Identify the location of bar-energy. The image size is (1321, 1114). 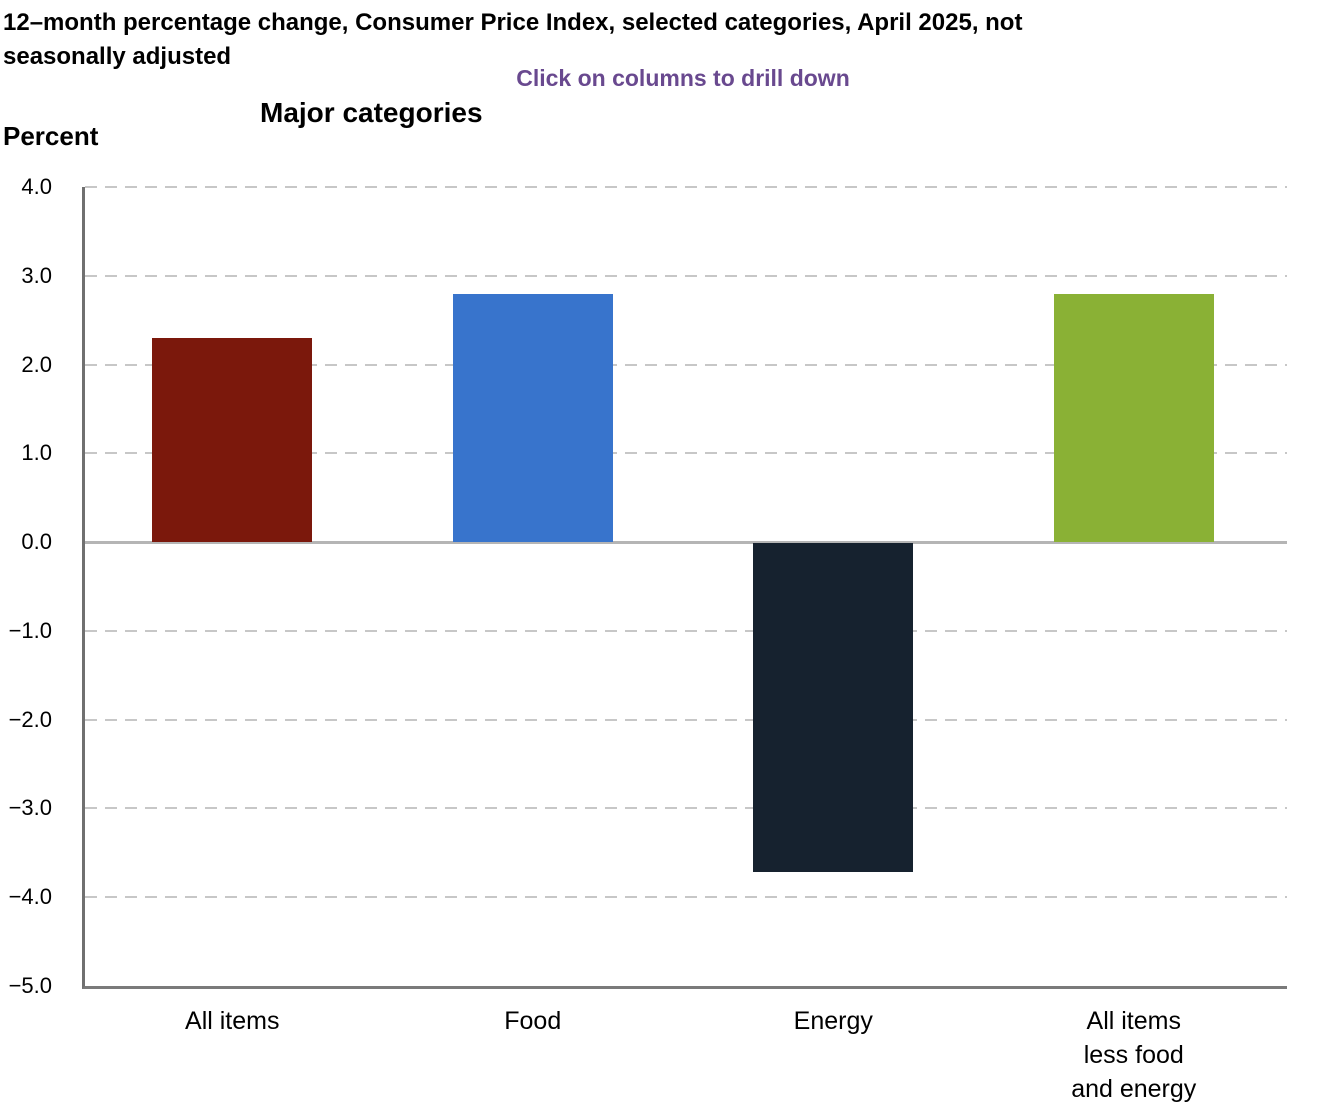
(833, 707).